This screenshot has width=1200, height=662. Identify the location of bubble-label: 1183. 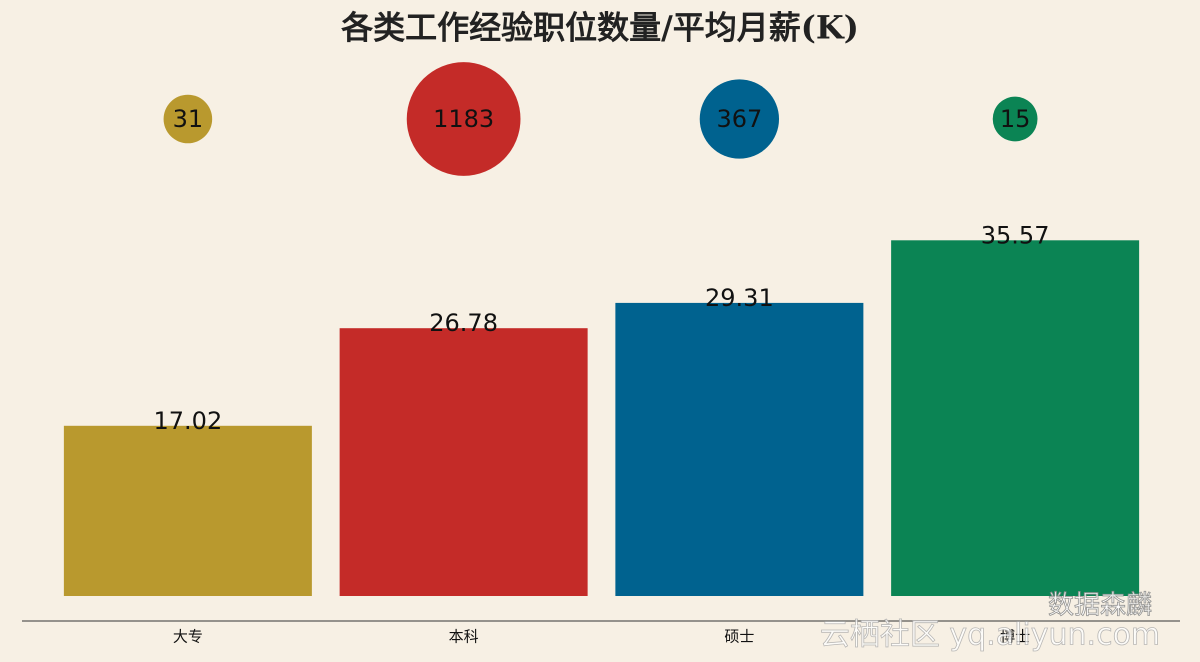
(463, 119).